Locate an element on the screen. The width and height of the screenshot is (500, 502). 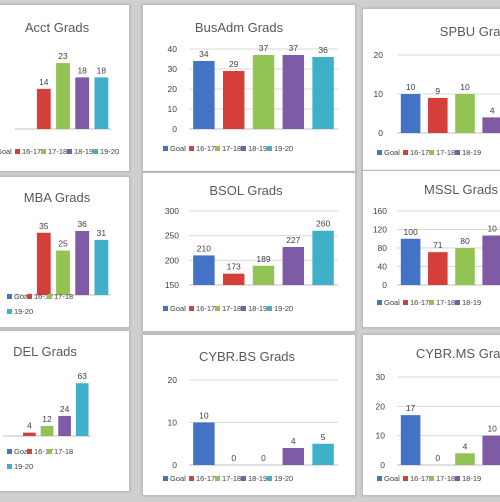
data-label: 17 is located at coordinates (411, 408).